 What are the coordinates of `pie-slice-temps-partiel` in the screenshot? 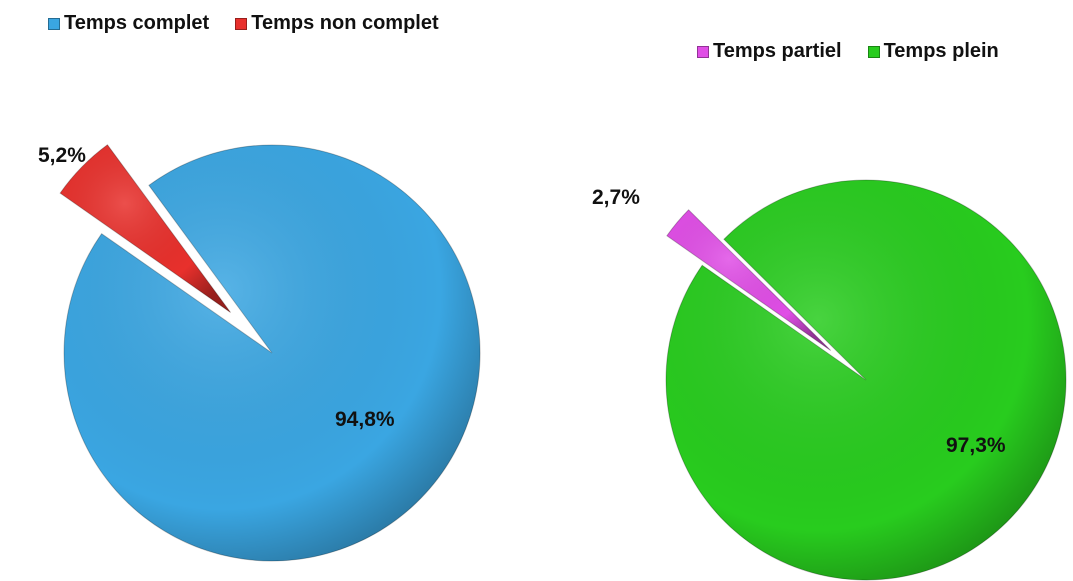 It's located at (749, 280).